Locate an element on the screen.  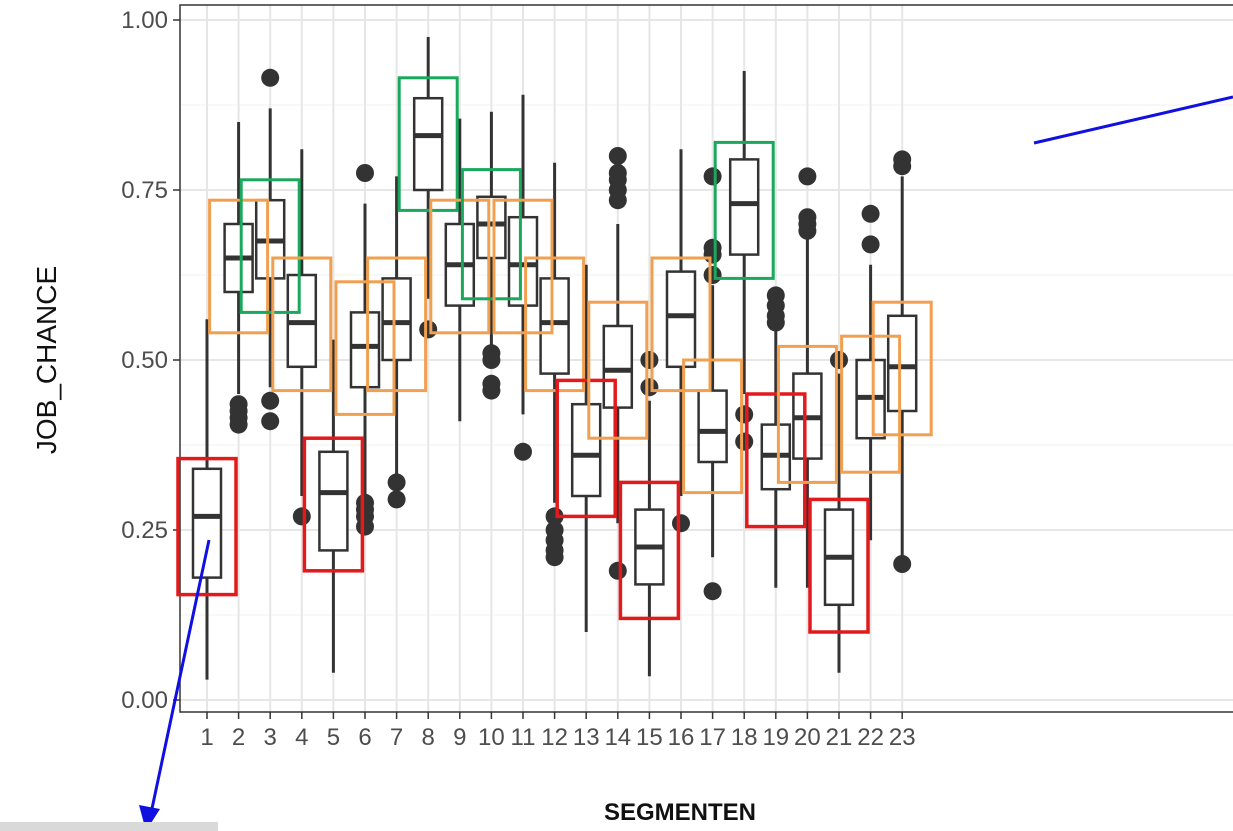
x-tick-label: 21 is located at coordinates (839, 737).